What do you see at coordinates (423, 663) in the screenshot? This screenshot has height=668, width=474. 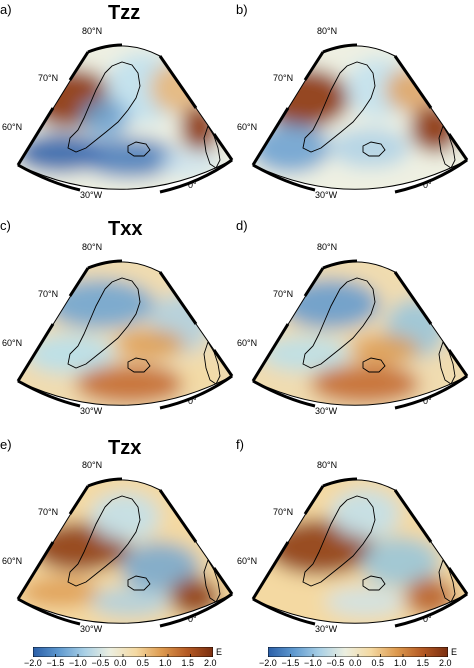 I see `colorbar-tick-label: 1.5` at bounding box center [423, 663].